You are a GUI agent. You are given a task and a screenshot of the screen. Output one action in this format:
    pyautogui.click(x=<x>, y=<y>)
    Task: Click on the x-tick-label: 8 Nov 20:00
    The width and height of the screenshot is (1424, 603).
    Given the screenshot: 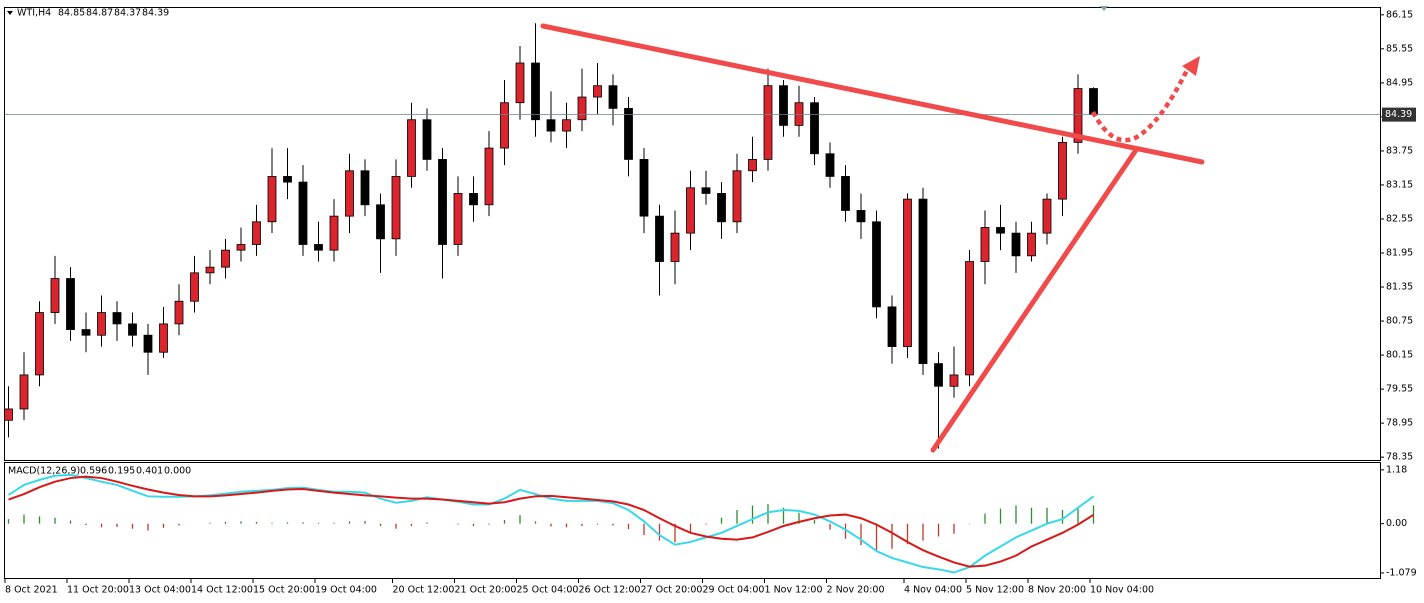 What is the action you would take?
    pyautogui.click(x=1057, y=590)
    